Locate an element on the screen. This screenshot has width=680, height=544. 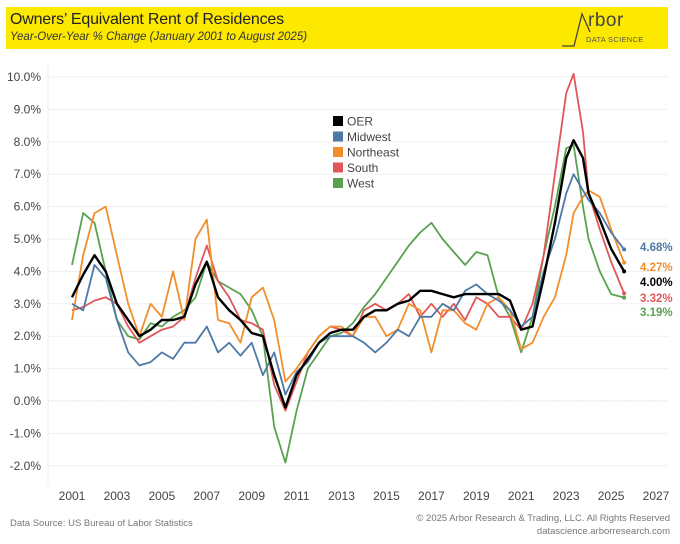
x-tick-label: 2025 is located at coordinates (611, 496).